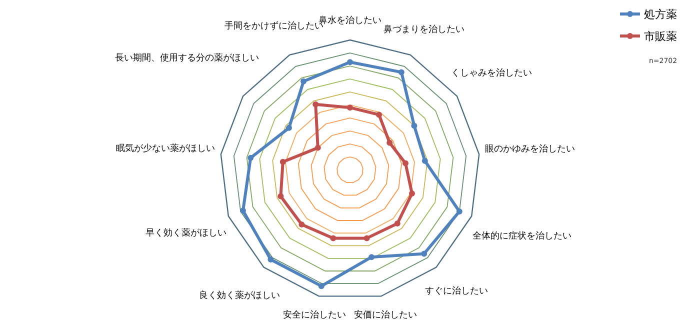 This screenshot has height=330, width=700. I want to click on legend-label: 市販薬, so click(660, 36).